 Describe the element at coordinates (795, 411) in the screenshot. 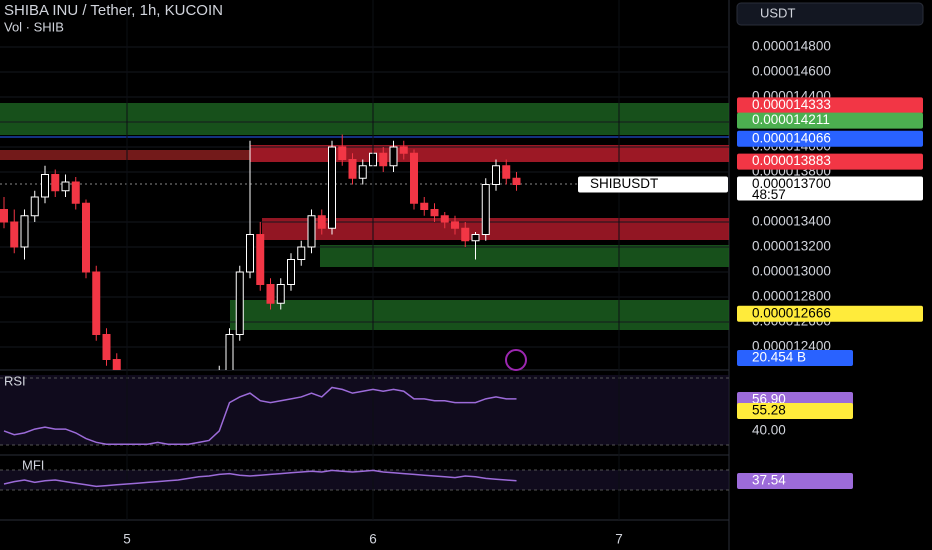

I see `rsi-ma-badge` at that location.